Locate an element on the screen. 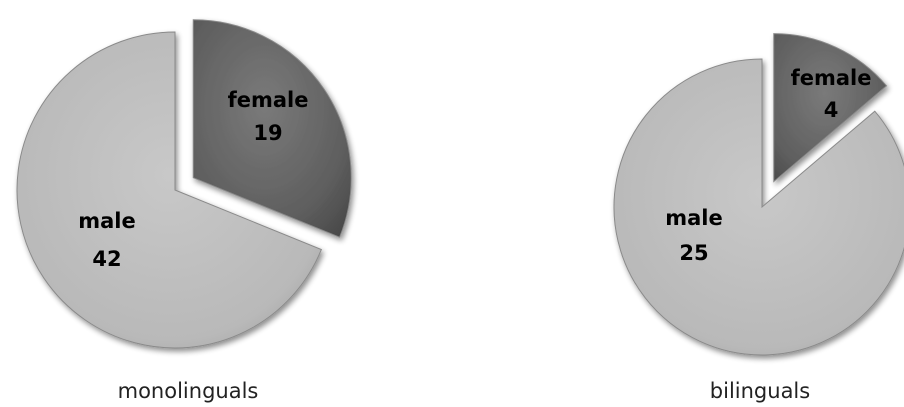 Image resolution: width=904 pixels, height=407 pixels. bilinguals-chart-title: bilinguals is located at coordinates (760, 391).